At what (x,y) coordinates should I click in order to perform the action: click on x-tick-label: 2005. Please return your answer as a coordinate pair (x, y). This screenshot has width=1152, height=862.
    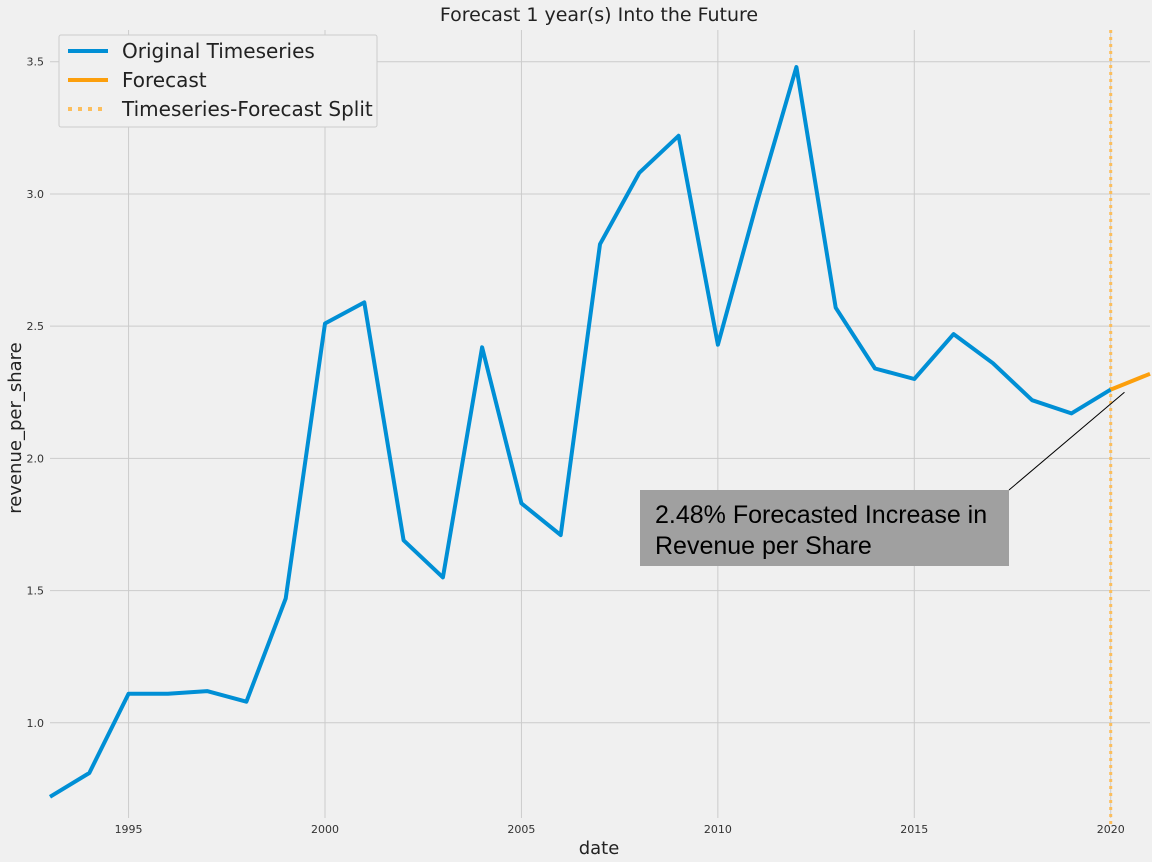
    Looking at the image, I should click on (521, 829).